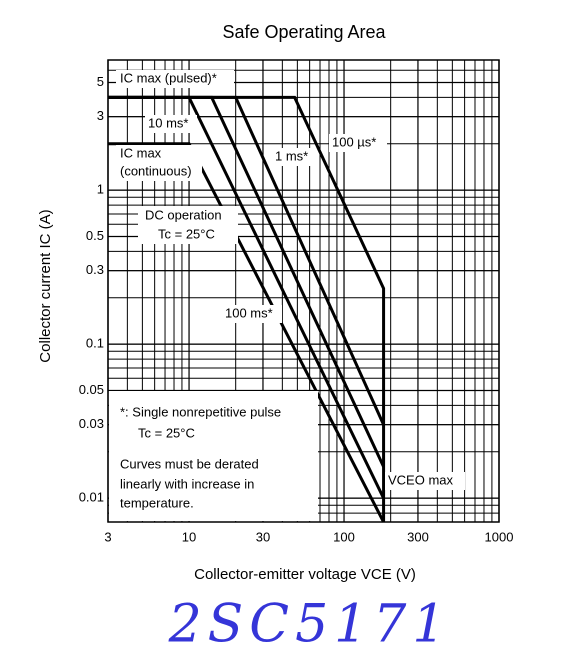  I want to click on x-tick-label: 100, so click(344, 536).